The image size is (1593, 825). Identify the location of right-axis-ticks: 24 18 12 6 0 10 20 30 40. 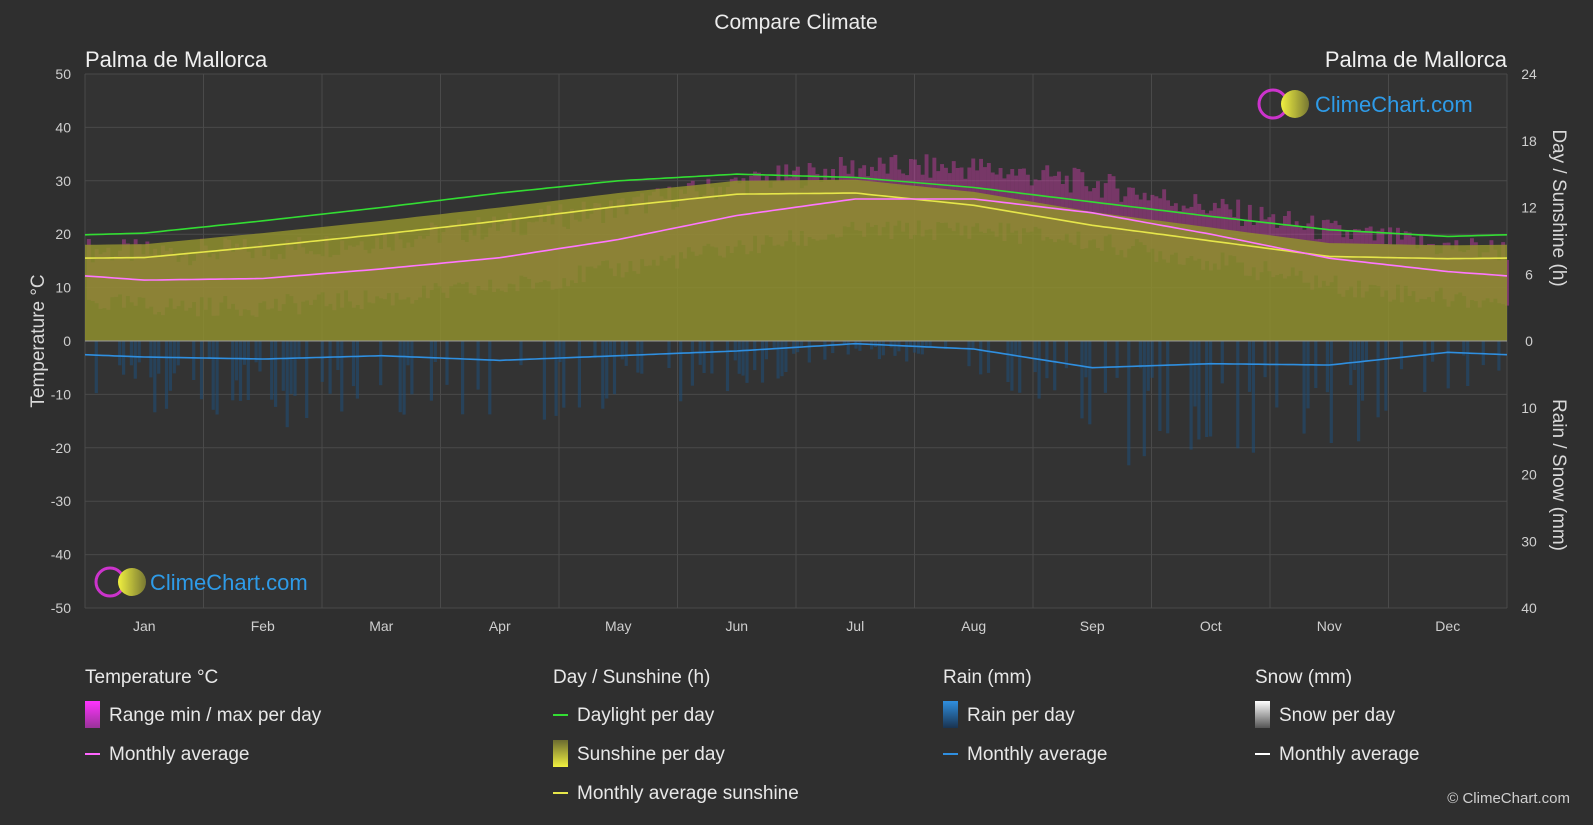
(1529, 341).